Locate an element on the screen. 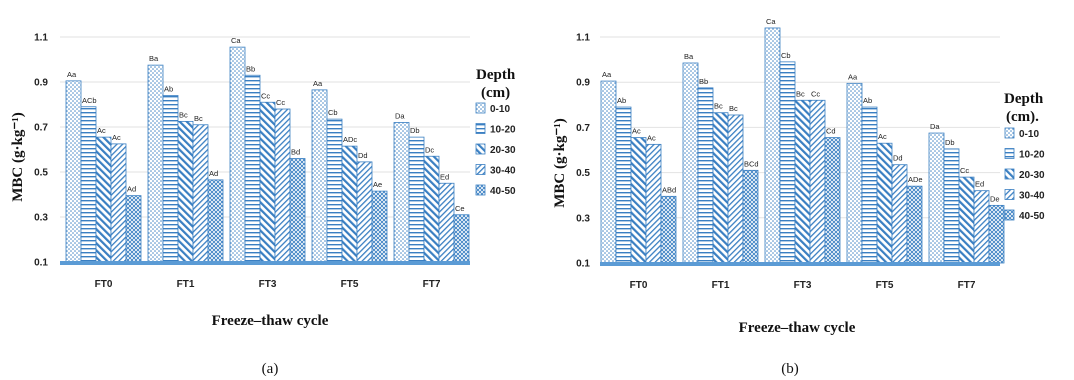 This screenshot has width=1074, height=380. chart-b-bar-label: Cd is located at coordinates (831, 131).